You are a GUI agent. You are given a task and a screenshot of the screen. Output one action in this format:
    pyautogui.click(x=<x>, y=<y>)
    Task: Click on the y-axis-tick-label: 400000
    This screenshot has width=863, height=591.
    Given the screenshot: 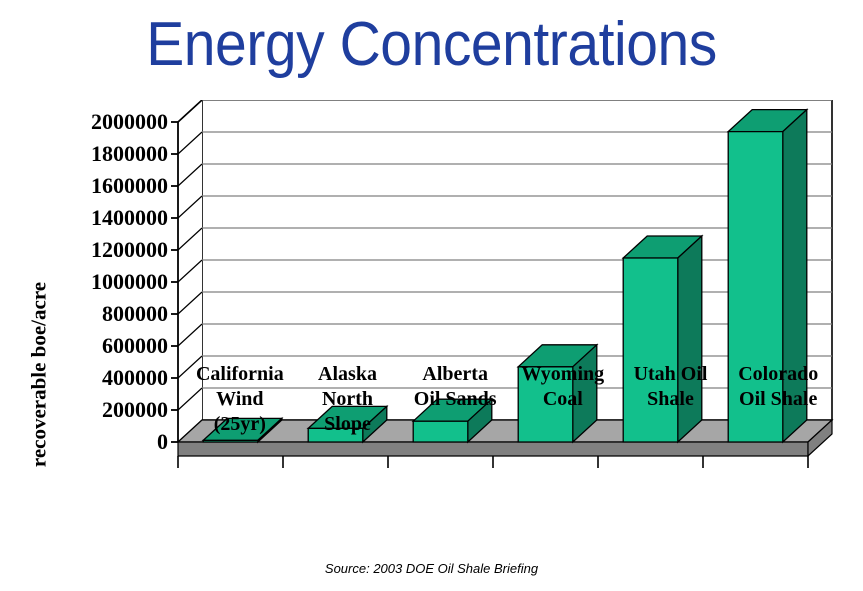 What is the action you would take?
    pyautogui.click(x=135, y=377)
    